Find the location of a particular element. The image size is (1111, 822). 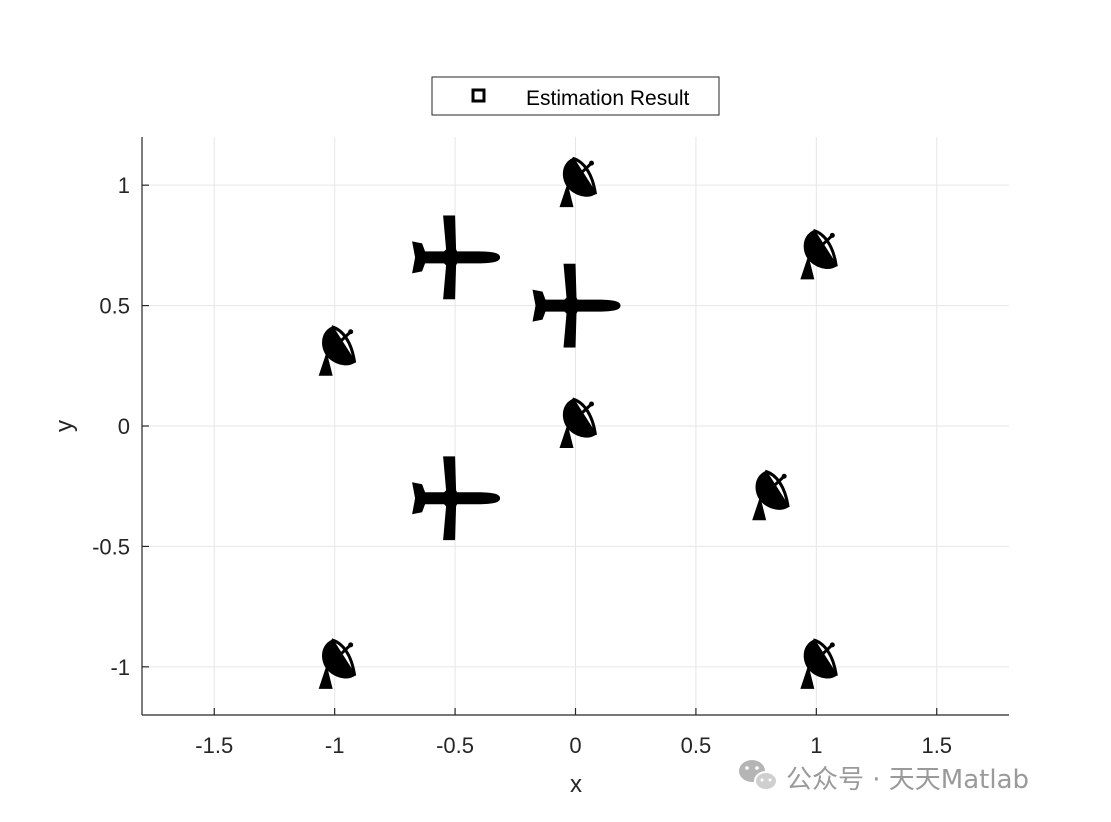

y-tick-label: -1 is located at coordinates (120, 667).